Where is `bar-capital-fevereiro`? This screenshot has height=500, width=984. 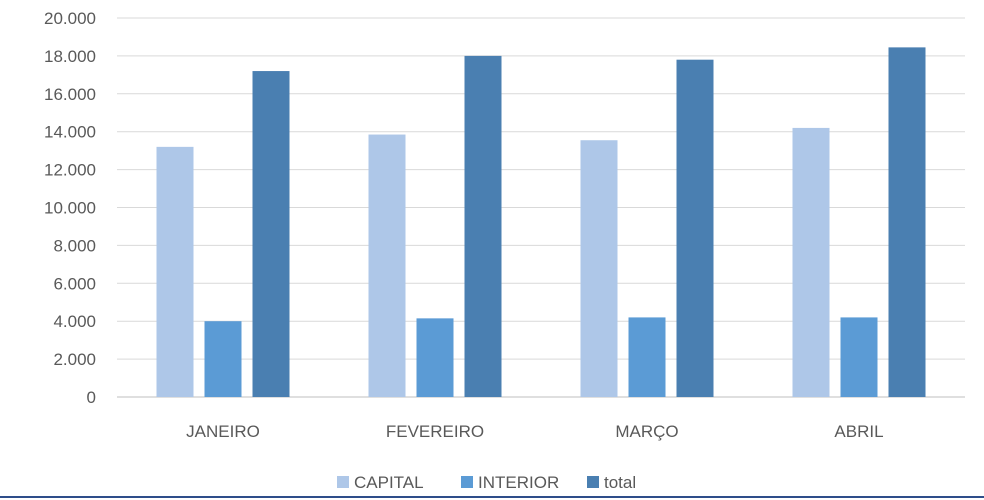 bar-capital-fevereiro is located at coordinates (387, 266).